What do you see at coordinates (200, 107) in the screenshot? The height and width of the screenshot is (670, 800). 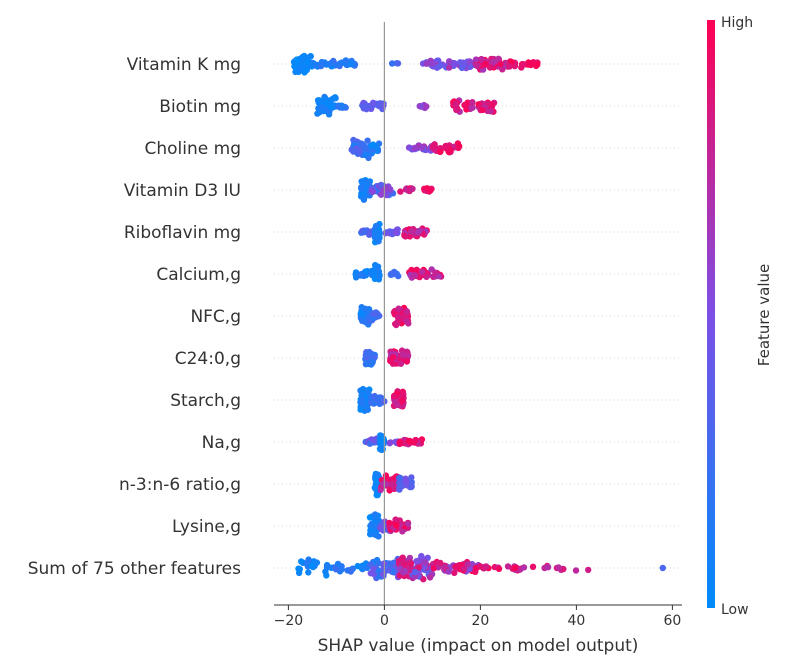 I see `feature-label: Biotin mg` at bounding box center [200, 107].